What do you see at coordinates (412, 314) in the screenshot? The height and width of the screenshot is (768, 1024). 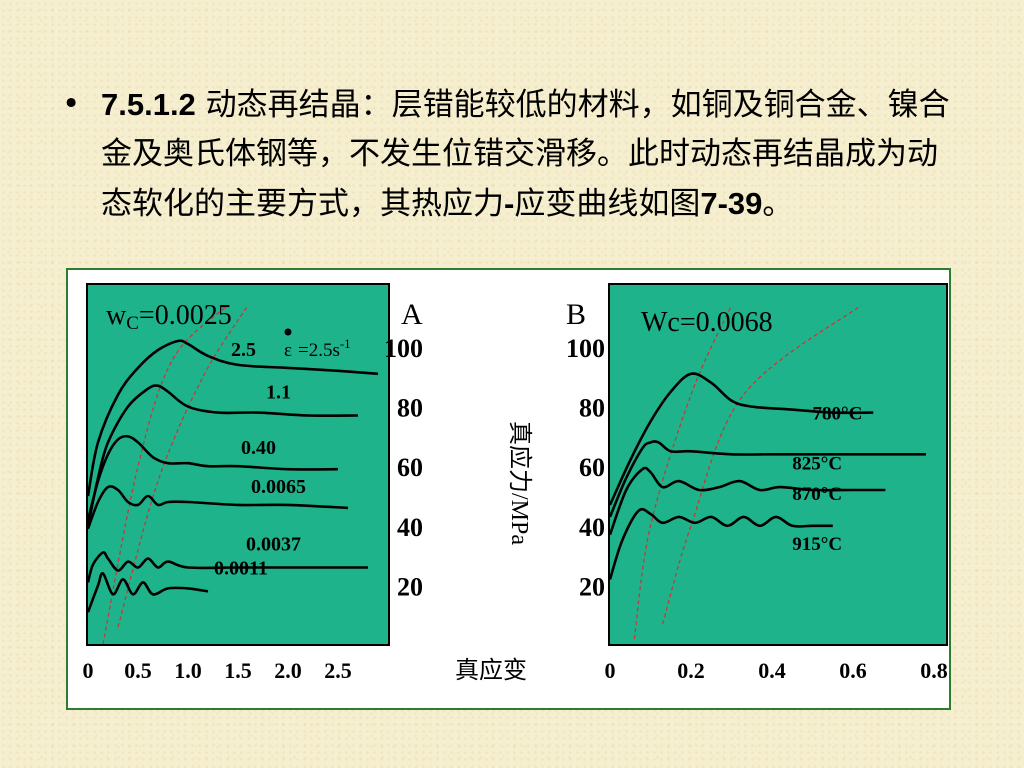 I see `panel-a-label: A` at bounding box center [412, 314].